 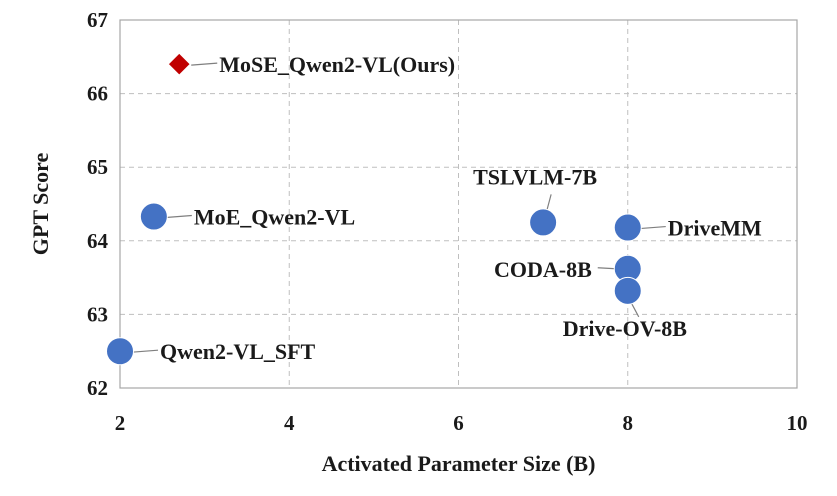 What do you see at coordinates (98, 241) in the screenshot?
I see `y-tick-label: 64` at bounding box center [98, 241].